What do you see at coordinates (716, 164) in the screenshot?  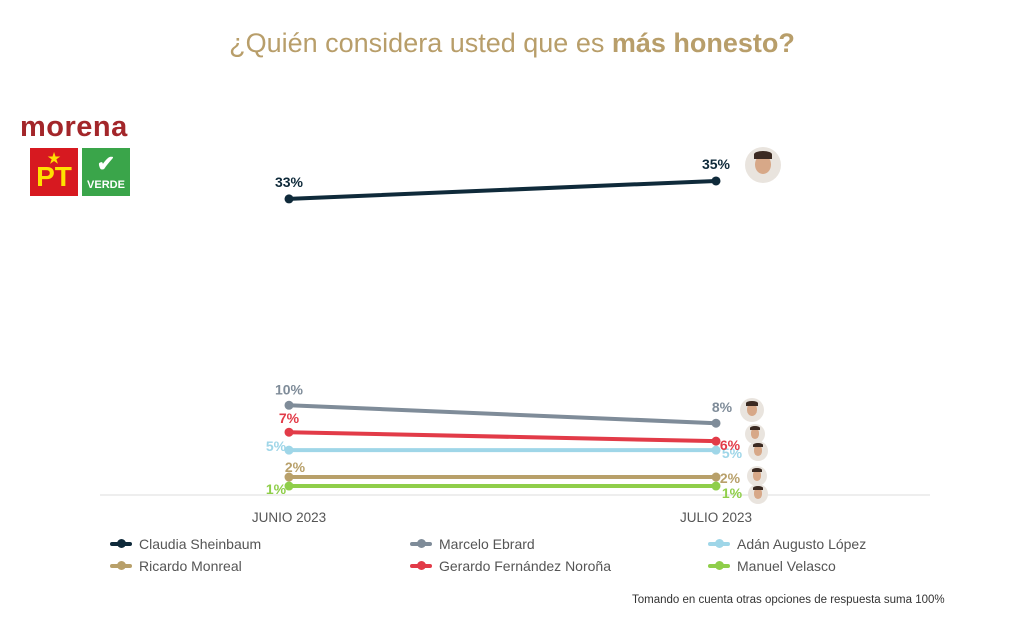 I see `data-label: 35%` at bounding box center [716, 164].